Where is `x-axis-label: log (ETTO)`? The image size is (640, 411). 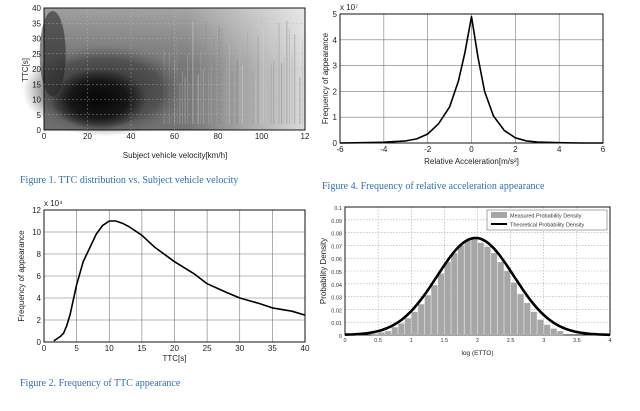 x-axis-label: log (ETTO) is located at coordinates (477, 353).